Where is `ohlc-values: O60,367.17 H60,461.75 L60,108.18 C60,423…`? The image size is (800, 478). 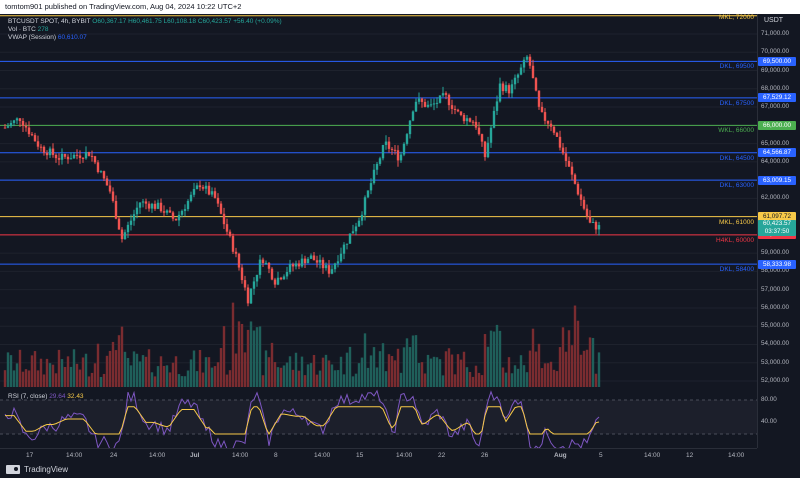 ohlc-values: O60,367.17 H60,461.75 L60,108.18 C60,423… is located at coordinates (187, 21).